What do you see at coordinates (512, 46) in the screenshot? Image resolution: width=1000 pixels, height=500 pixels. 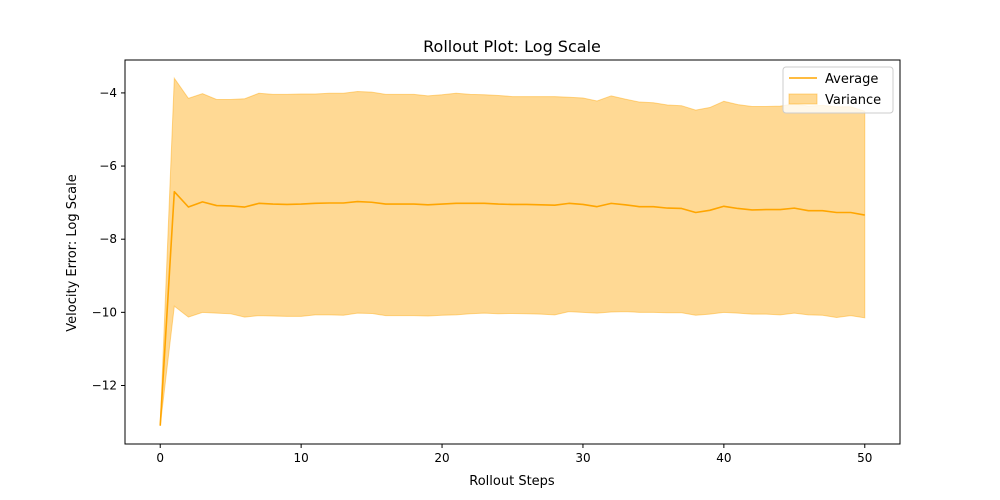 I see `chart-title: Rollout Plot: Log Scale` at bounding box center [512, 46].